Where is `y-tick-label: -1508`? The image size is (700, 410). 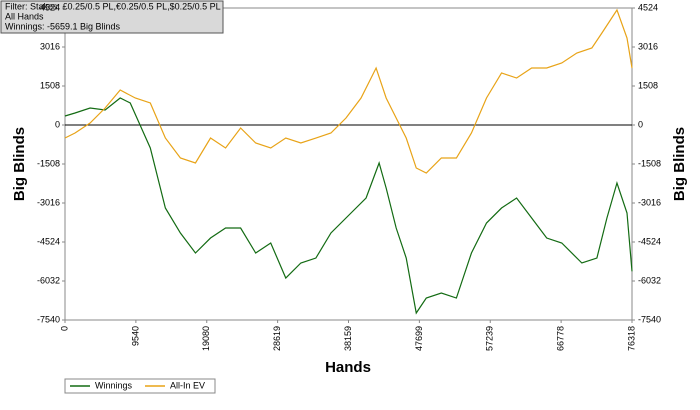
y-tick-label: -1508 is located at coordinates (48, 163).